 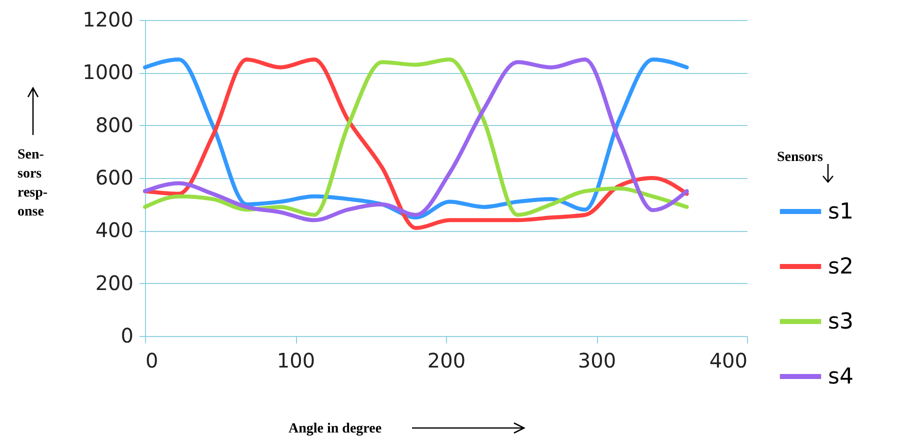 I want to click on legend-label: s4, so click(x=841, y=377).